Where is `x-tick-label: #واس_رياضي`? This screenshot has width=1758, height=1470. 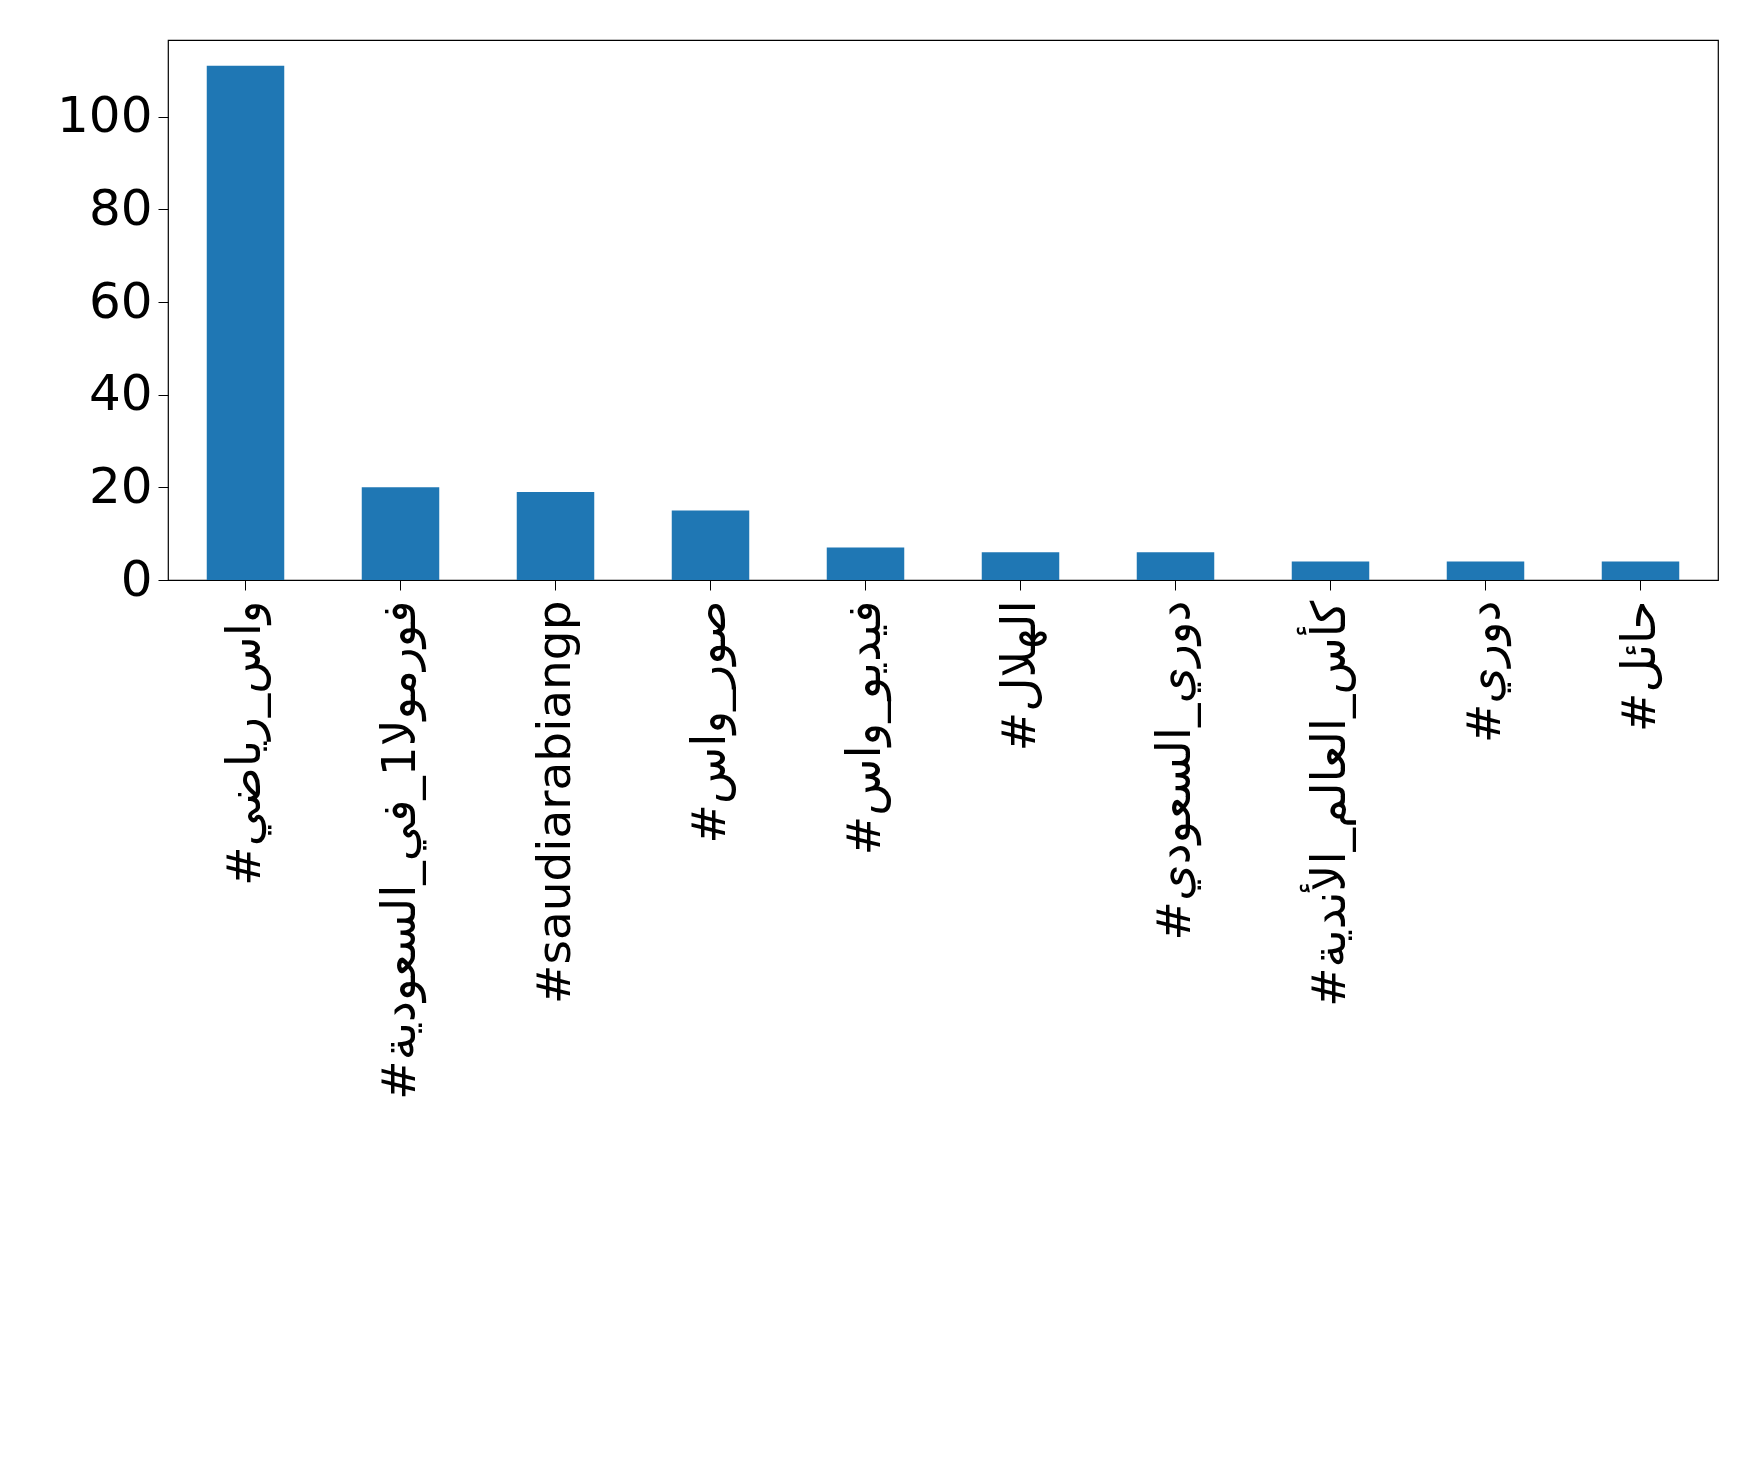
x-tick-label: #واس_رياضي is located at coordinates (243, 743).